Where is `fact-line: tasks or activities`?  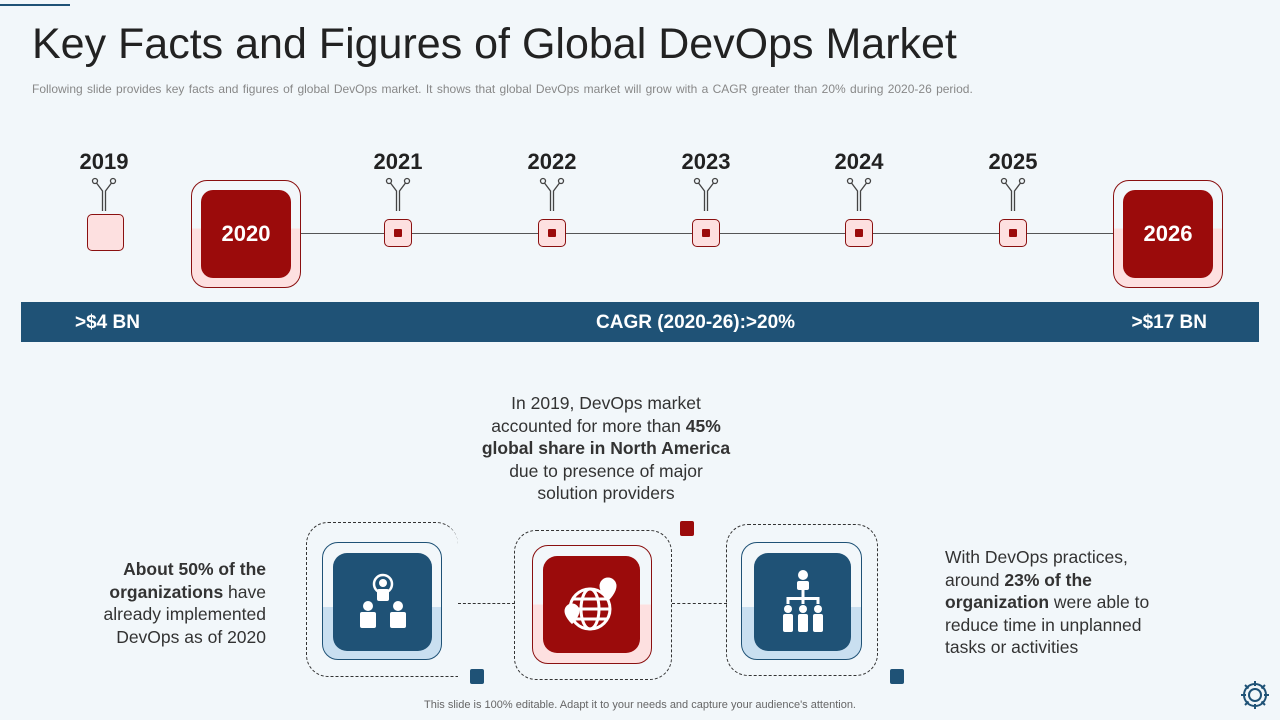
fact-line: tasks or activities is located at coordinates (1012, 647).